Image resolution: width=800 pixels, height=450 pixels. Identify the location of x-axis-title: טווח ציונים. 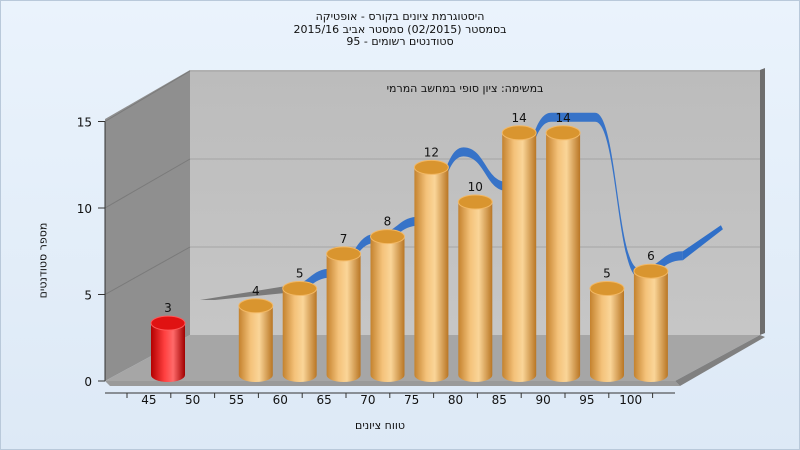
(380, 425).